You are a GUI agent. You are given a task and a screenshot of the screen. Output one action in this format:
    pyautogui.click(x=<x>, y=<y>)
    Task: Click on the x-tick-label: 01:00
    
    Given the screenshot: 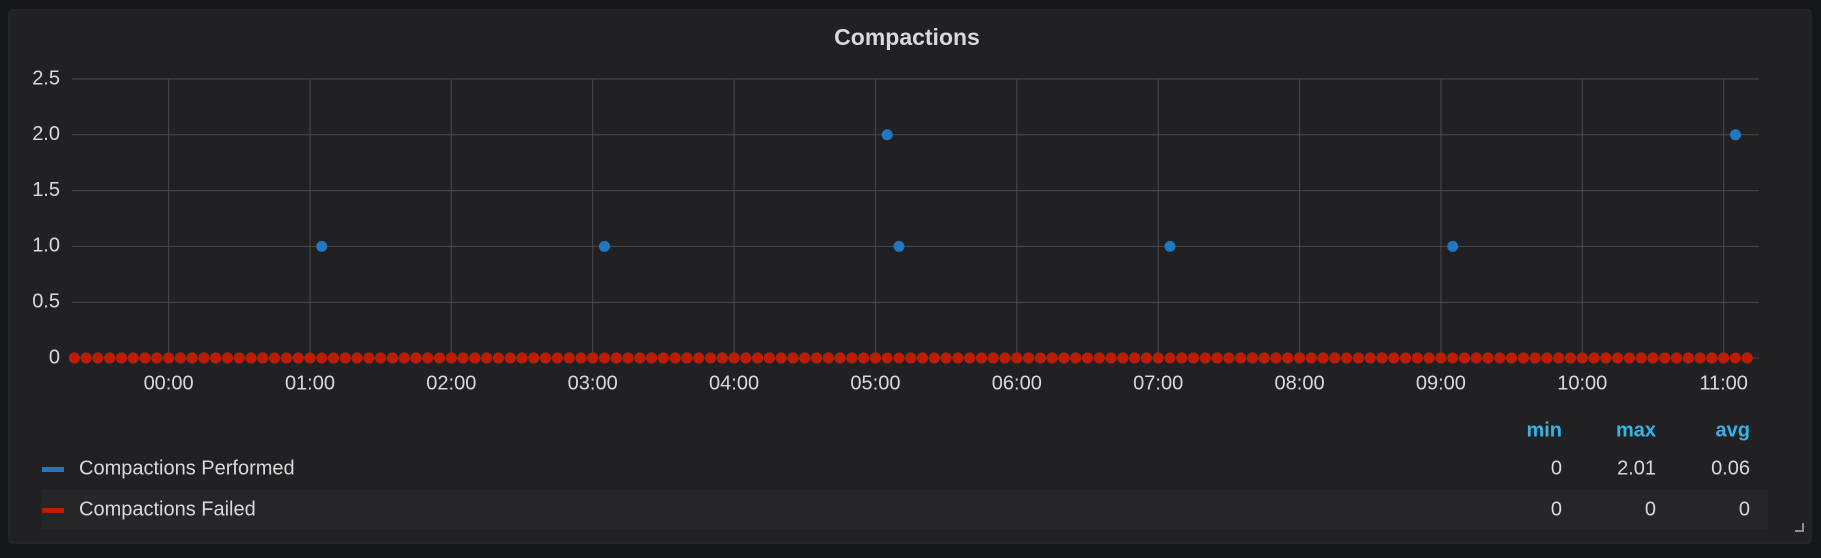 What is the action you would take?
    pyautogui.click(x=310, y=383)
    